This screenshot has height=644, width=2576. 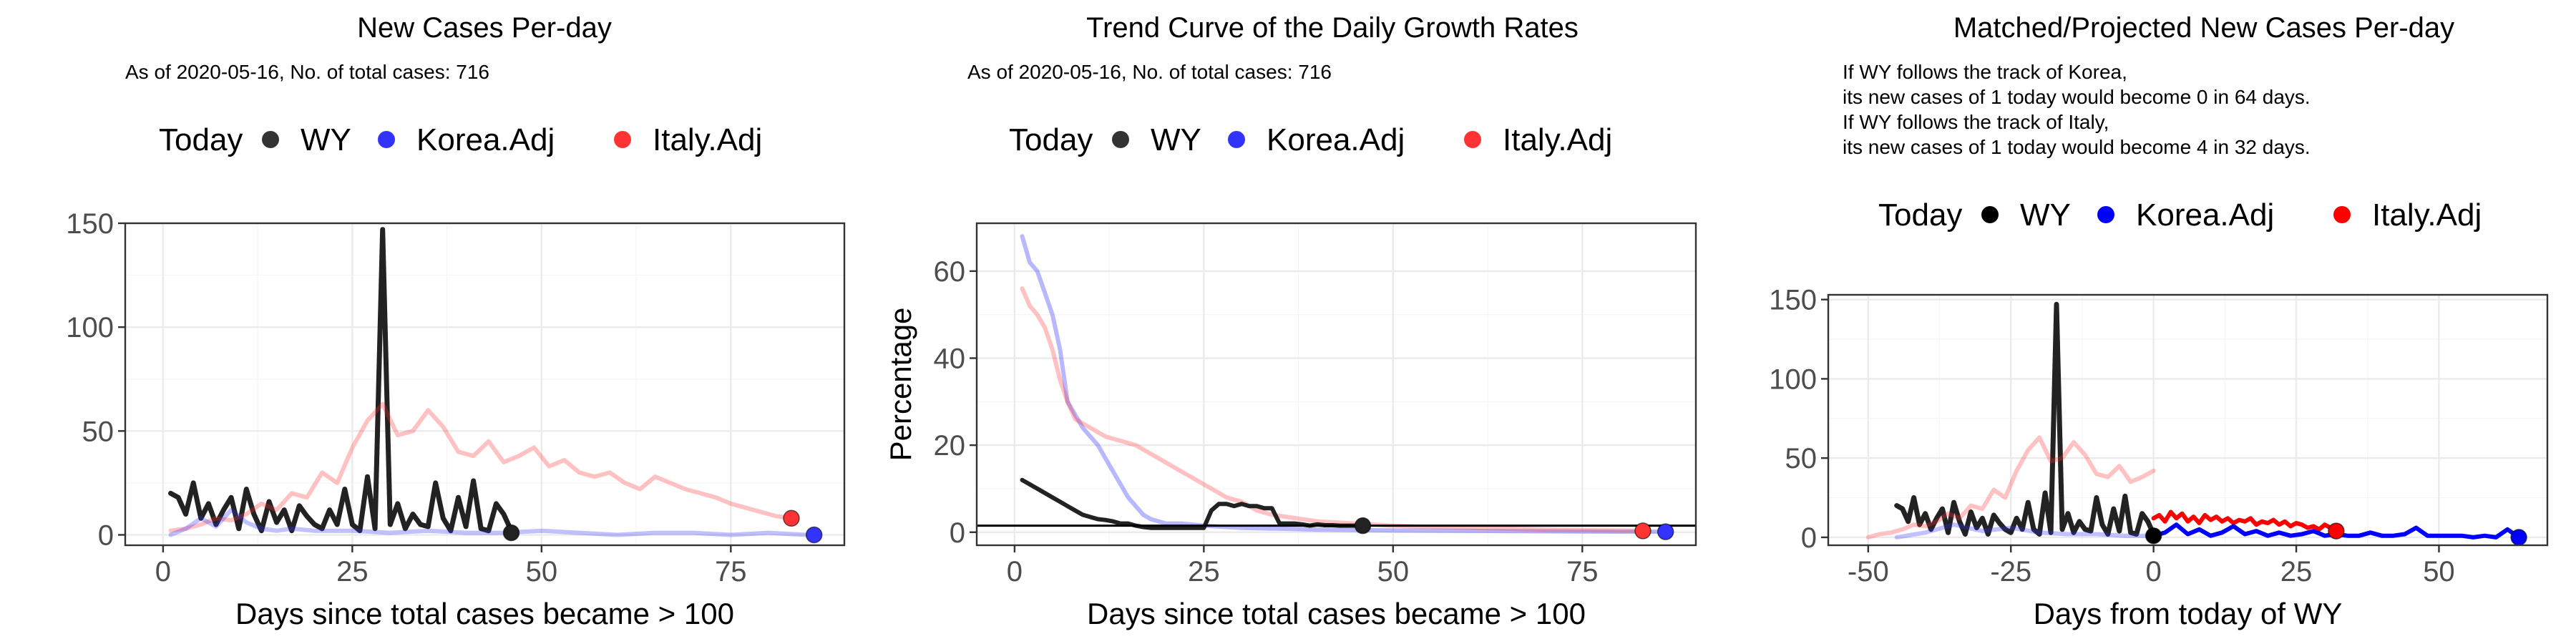 What do you see at coordinates (1976, 122) in the screenshot?
I see `annotation-line: If WY follows the track of Italy,` at bounding box center [1976, 122].